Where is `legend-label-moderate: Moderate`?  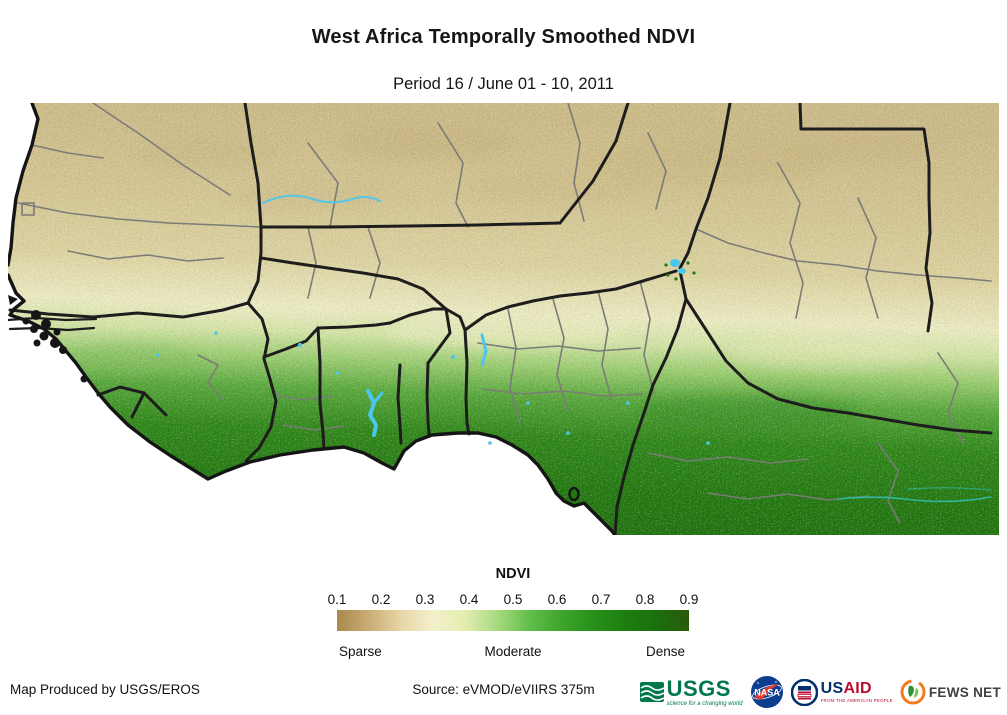 legend-label-moderate: Moderate is located at coordinates (513, 651).